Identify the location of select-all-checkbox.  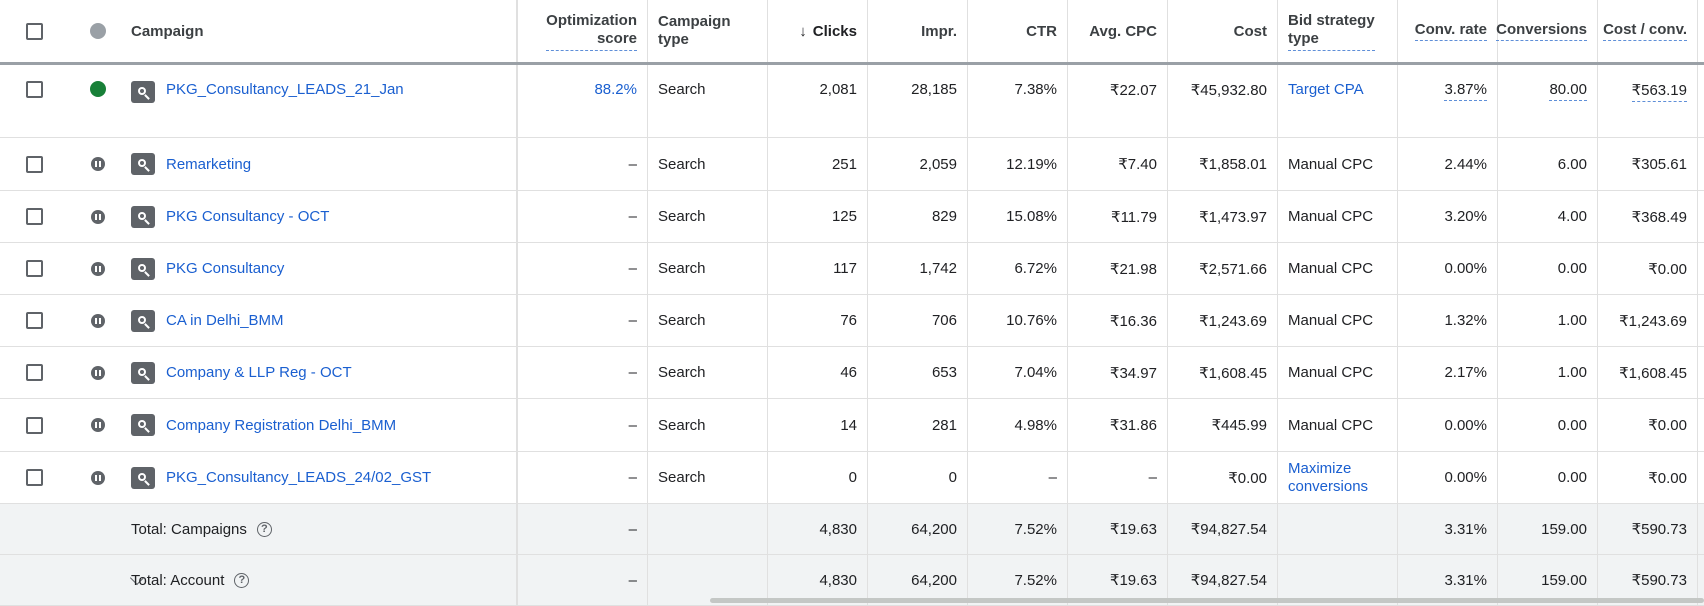
(34, 31).